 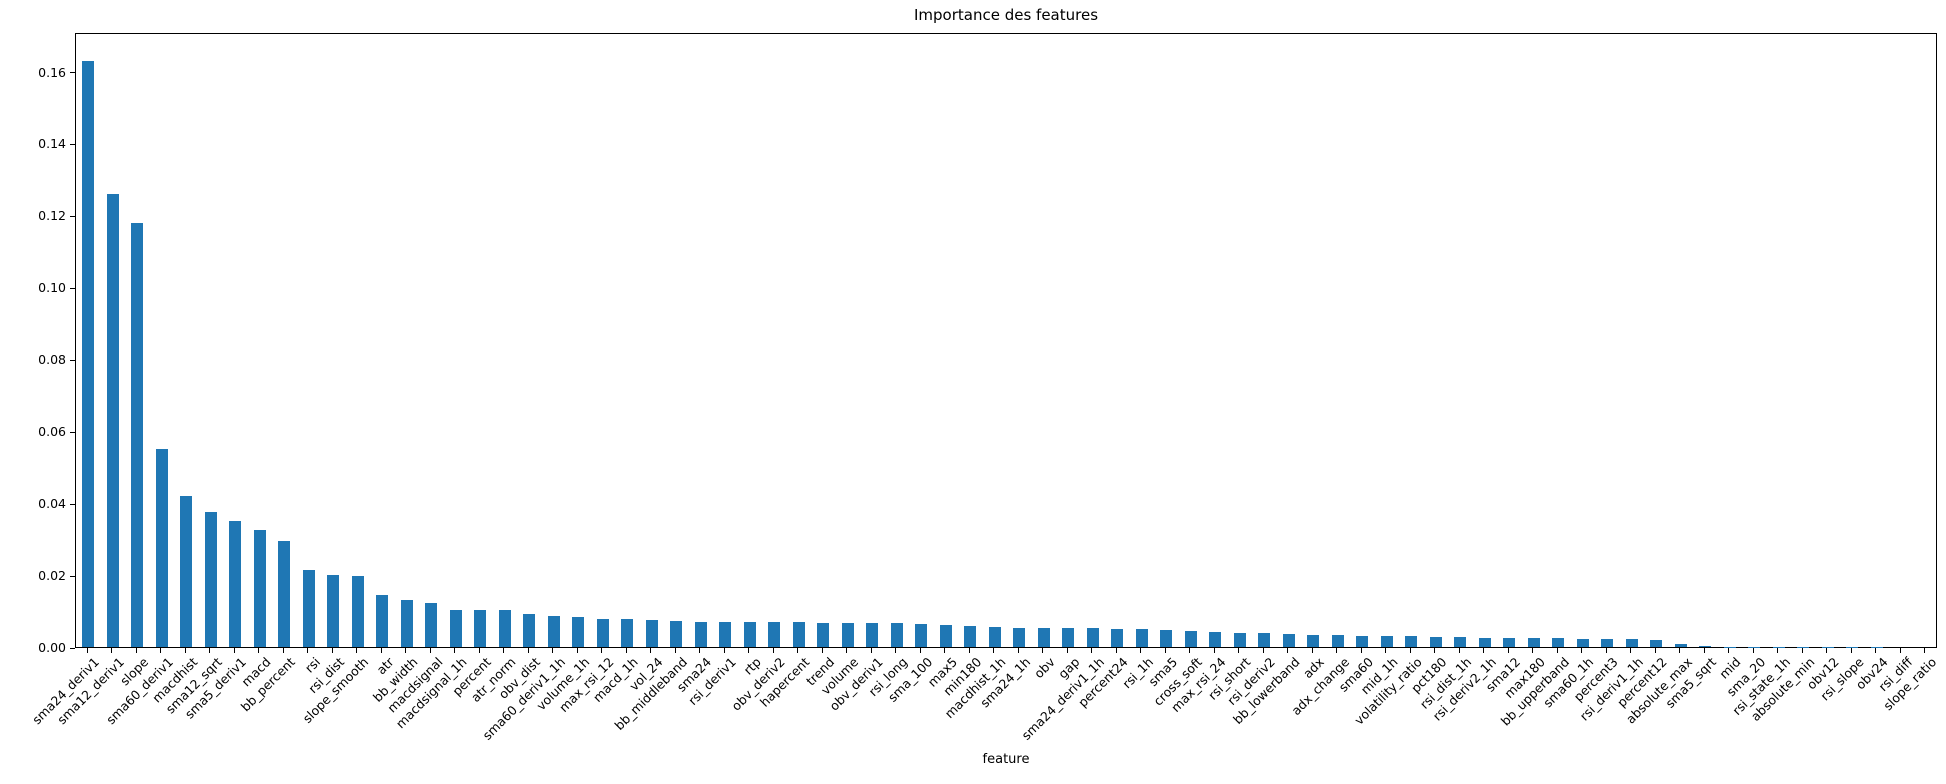 I want to click on bar-sma5_sqrt, so click(x=1705, y=646).